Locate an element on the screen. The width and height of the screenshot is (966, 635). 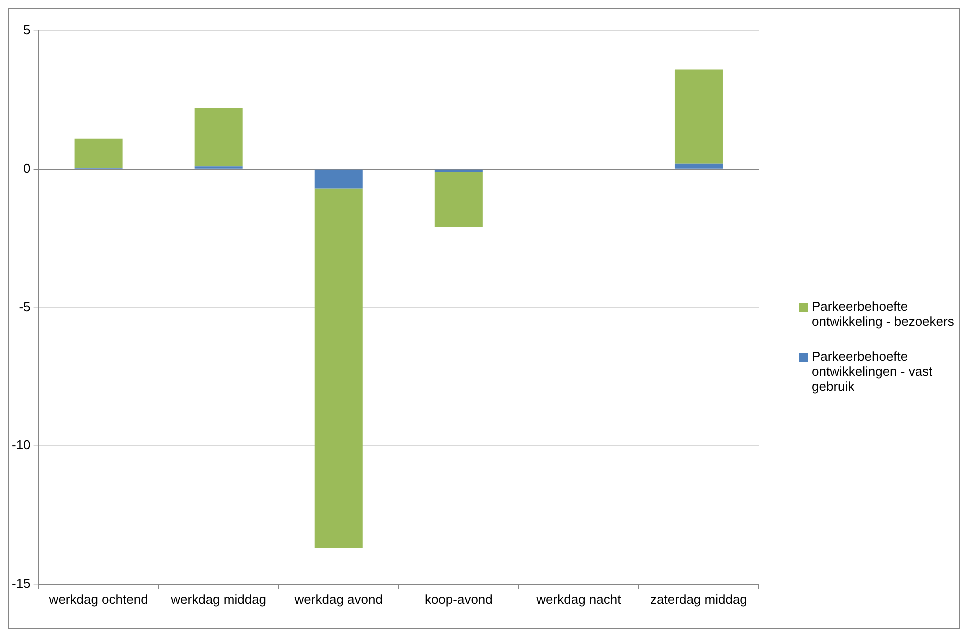
y-tick-label: 0 is located at coordinates (27, 168).